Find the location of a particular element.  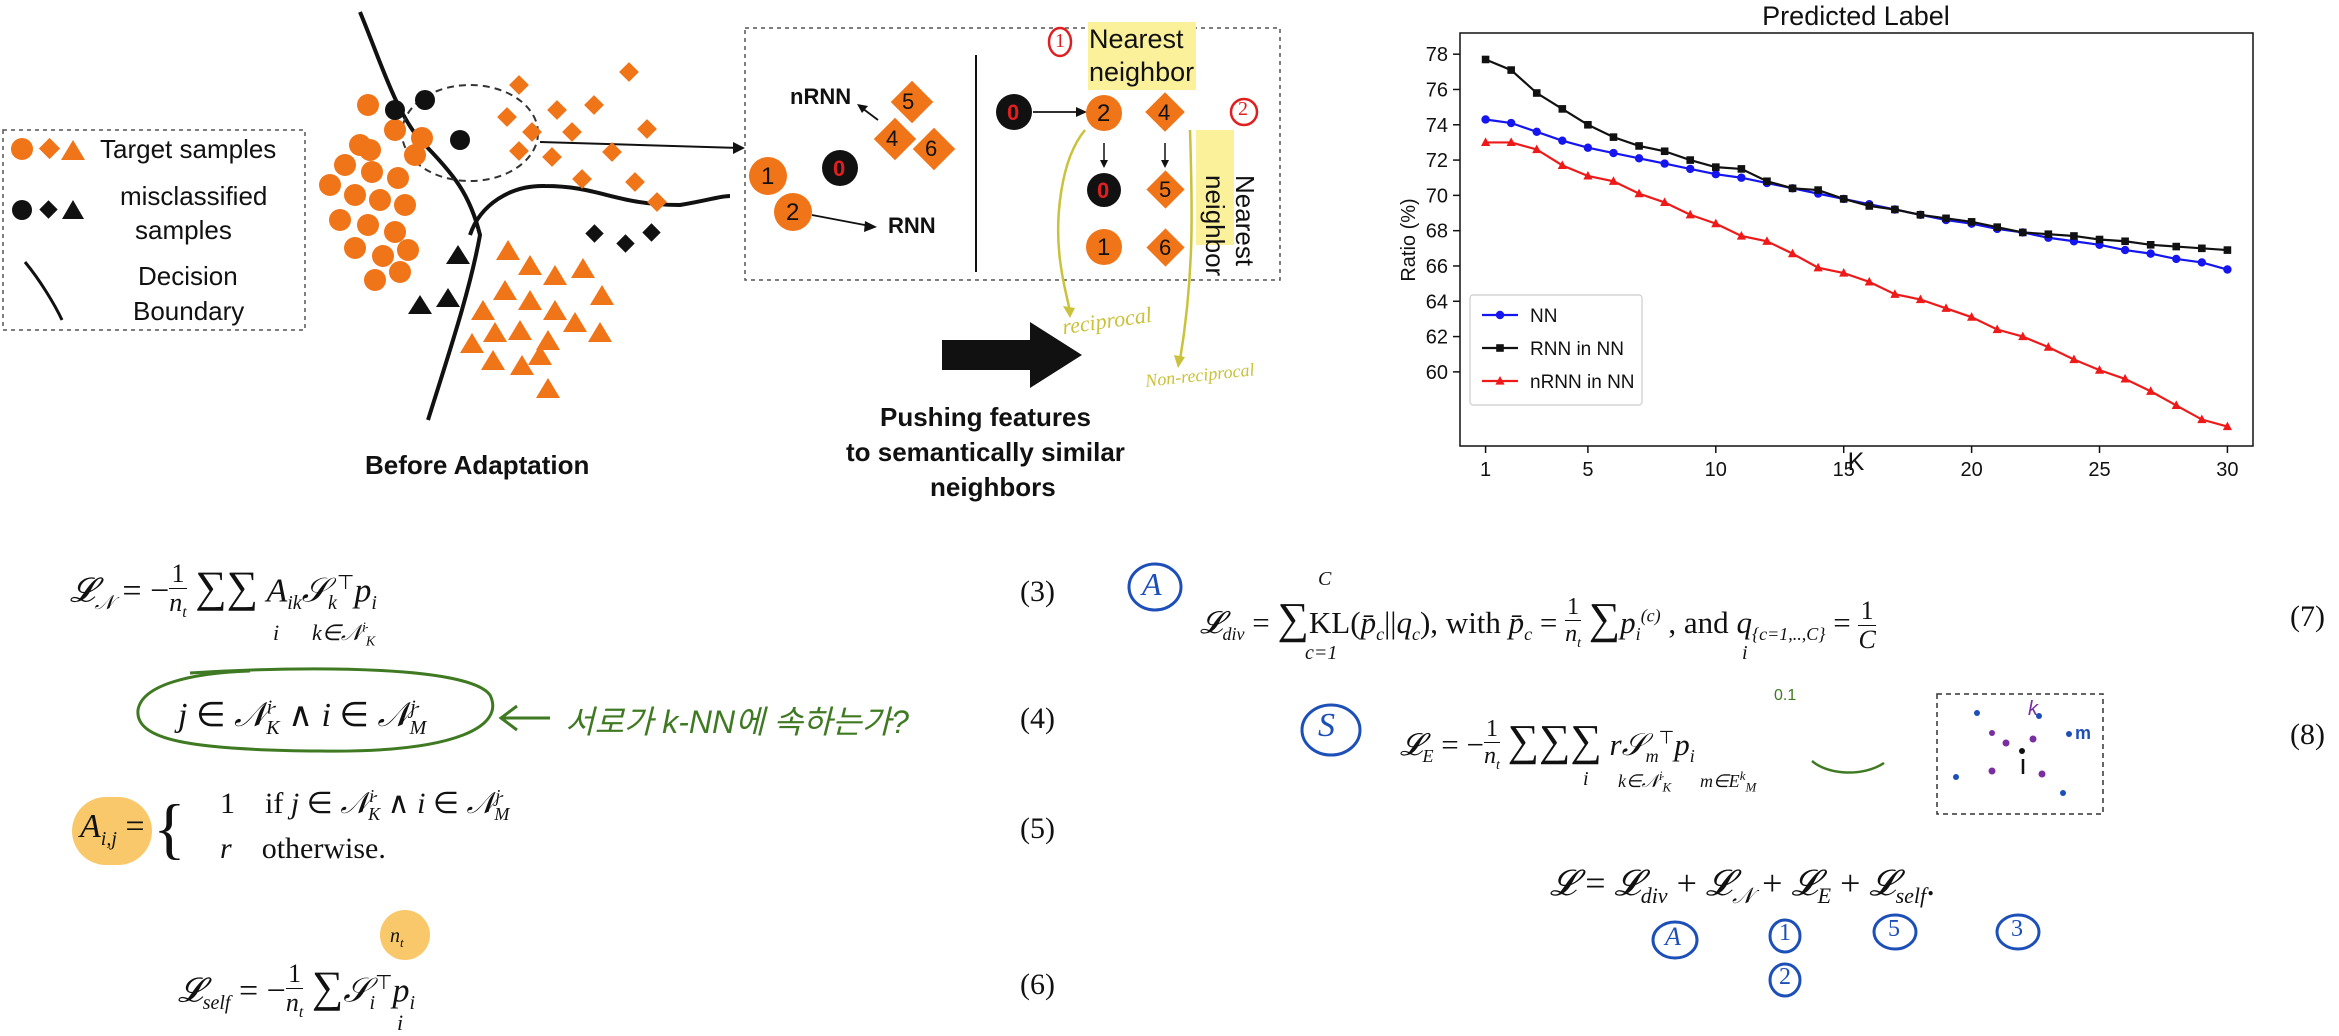

total-annot-a: A is located at coordinates (1673, 936).